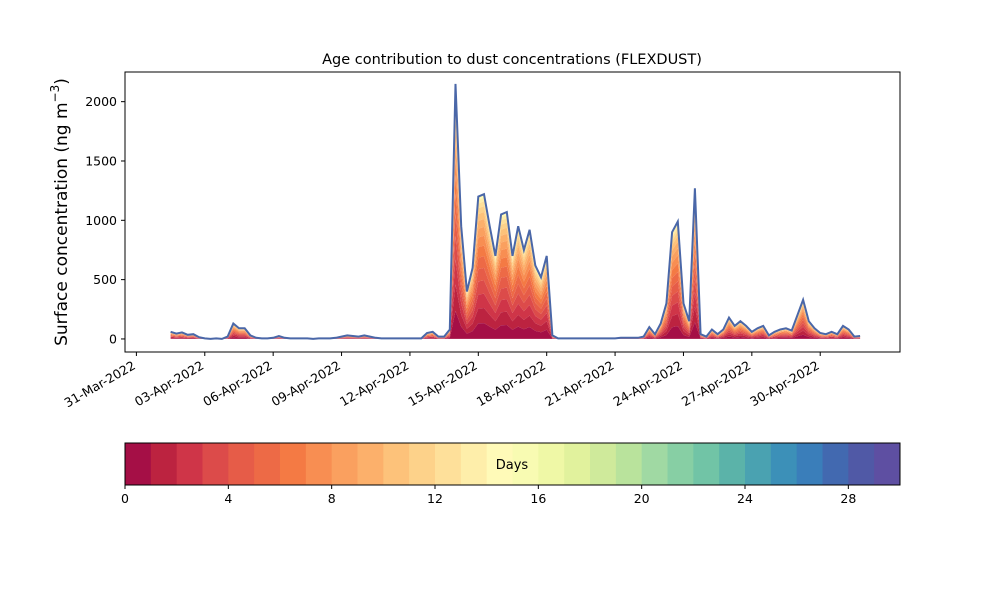 The image size is (1000, 604). What do you see at coordinates (332, 498) in the screenshot?
I see `colorbar-tick-label: 8` at bounding box center [332, 498].